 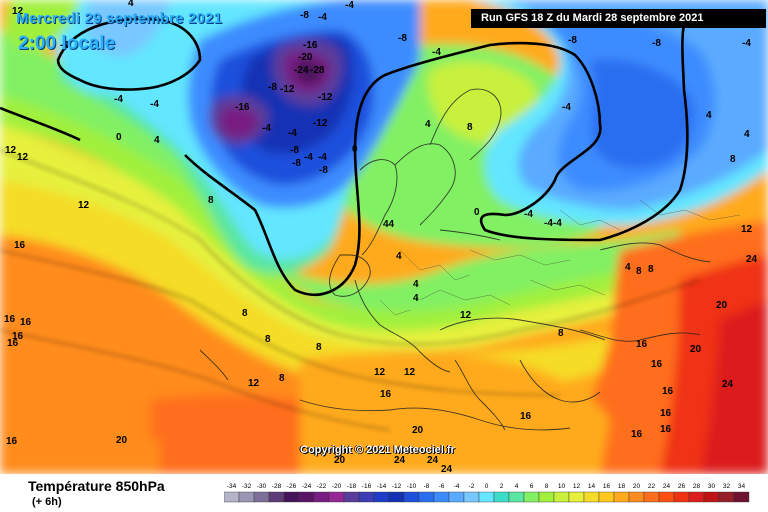 I want to click on contour-label: 44, so click(x=389, y=224).